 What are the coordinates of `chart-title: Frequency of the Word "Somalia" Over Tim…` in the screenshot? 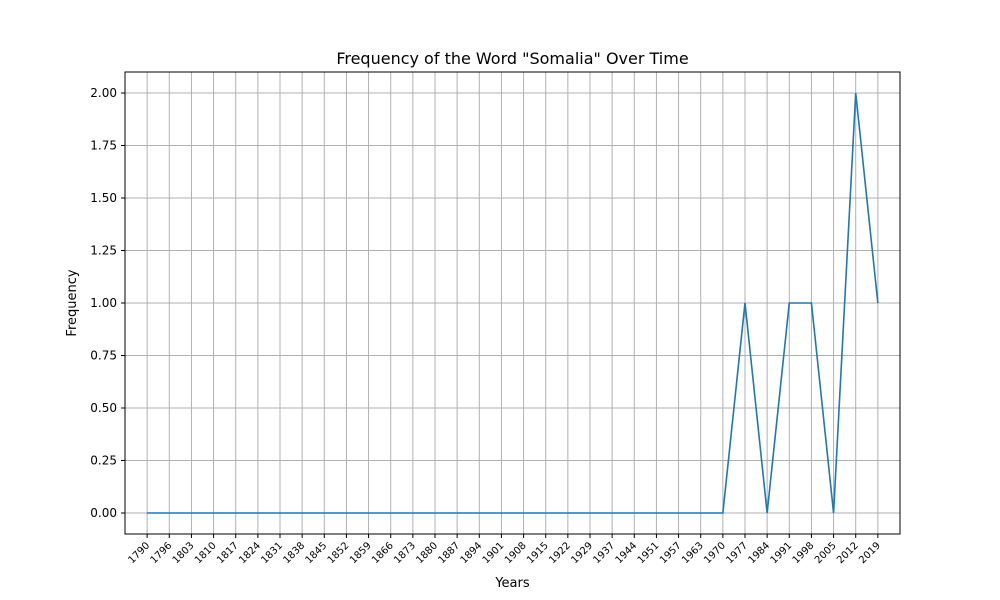 It's located at (512, 58).